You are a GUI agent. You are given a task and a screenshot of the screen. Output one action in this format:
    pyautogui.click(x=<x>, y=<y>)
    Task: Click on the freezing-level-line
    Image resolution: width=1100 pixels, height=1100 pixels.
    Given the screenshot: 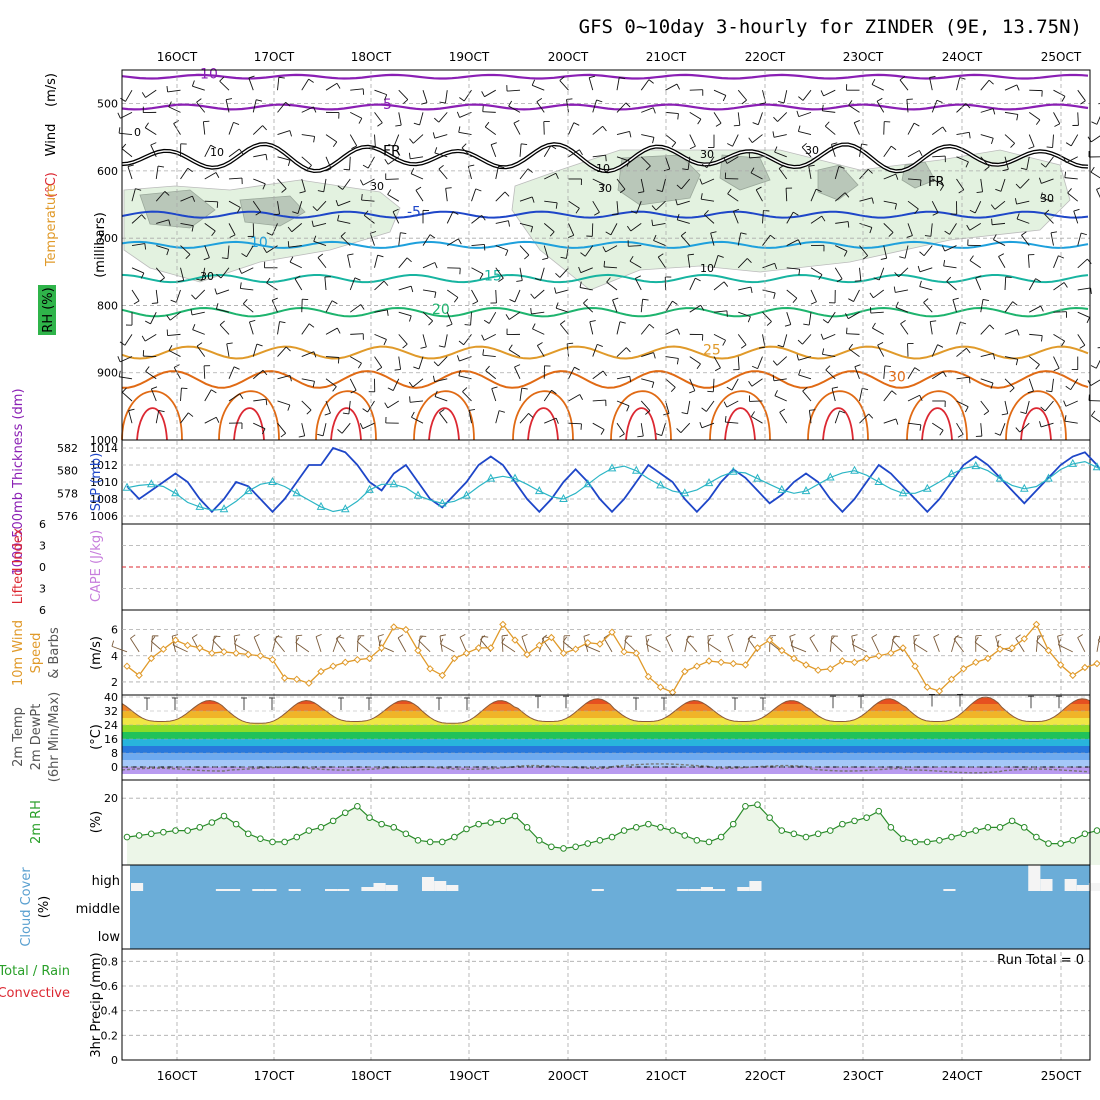 What is the action you would take?
    pyautogui.click(x=605, y=158)
    